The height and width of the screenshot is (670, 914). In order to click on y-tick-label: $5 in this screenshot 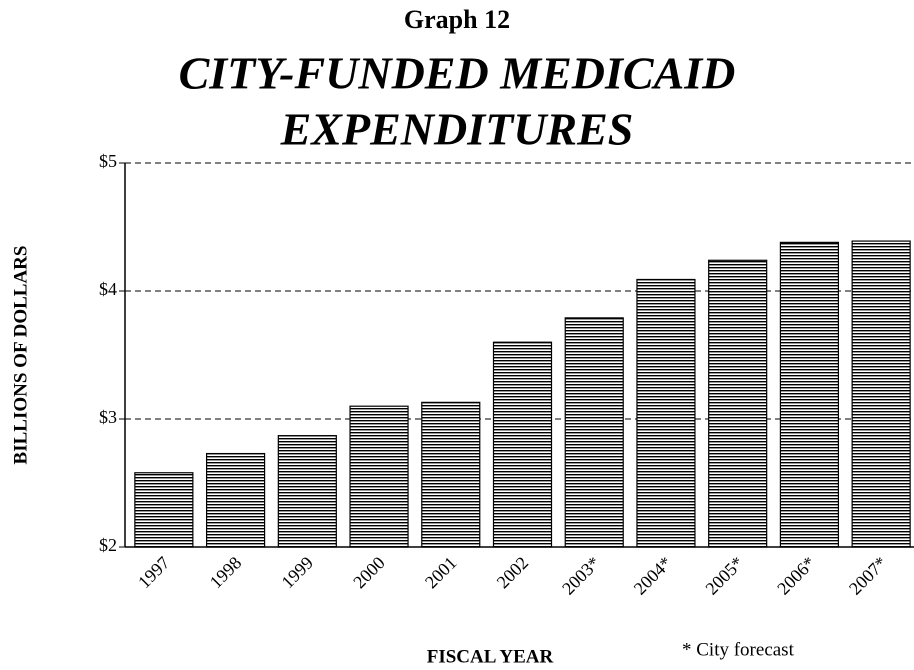, I will do `click(108, 161)`.